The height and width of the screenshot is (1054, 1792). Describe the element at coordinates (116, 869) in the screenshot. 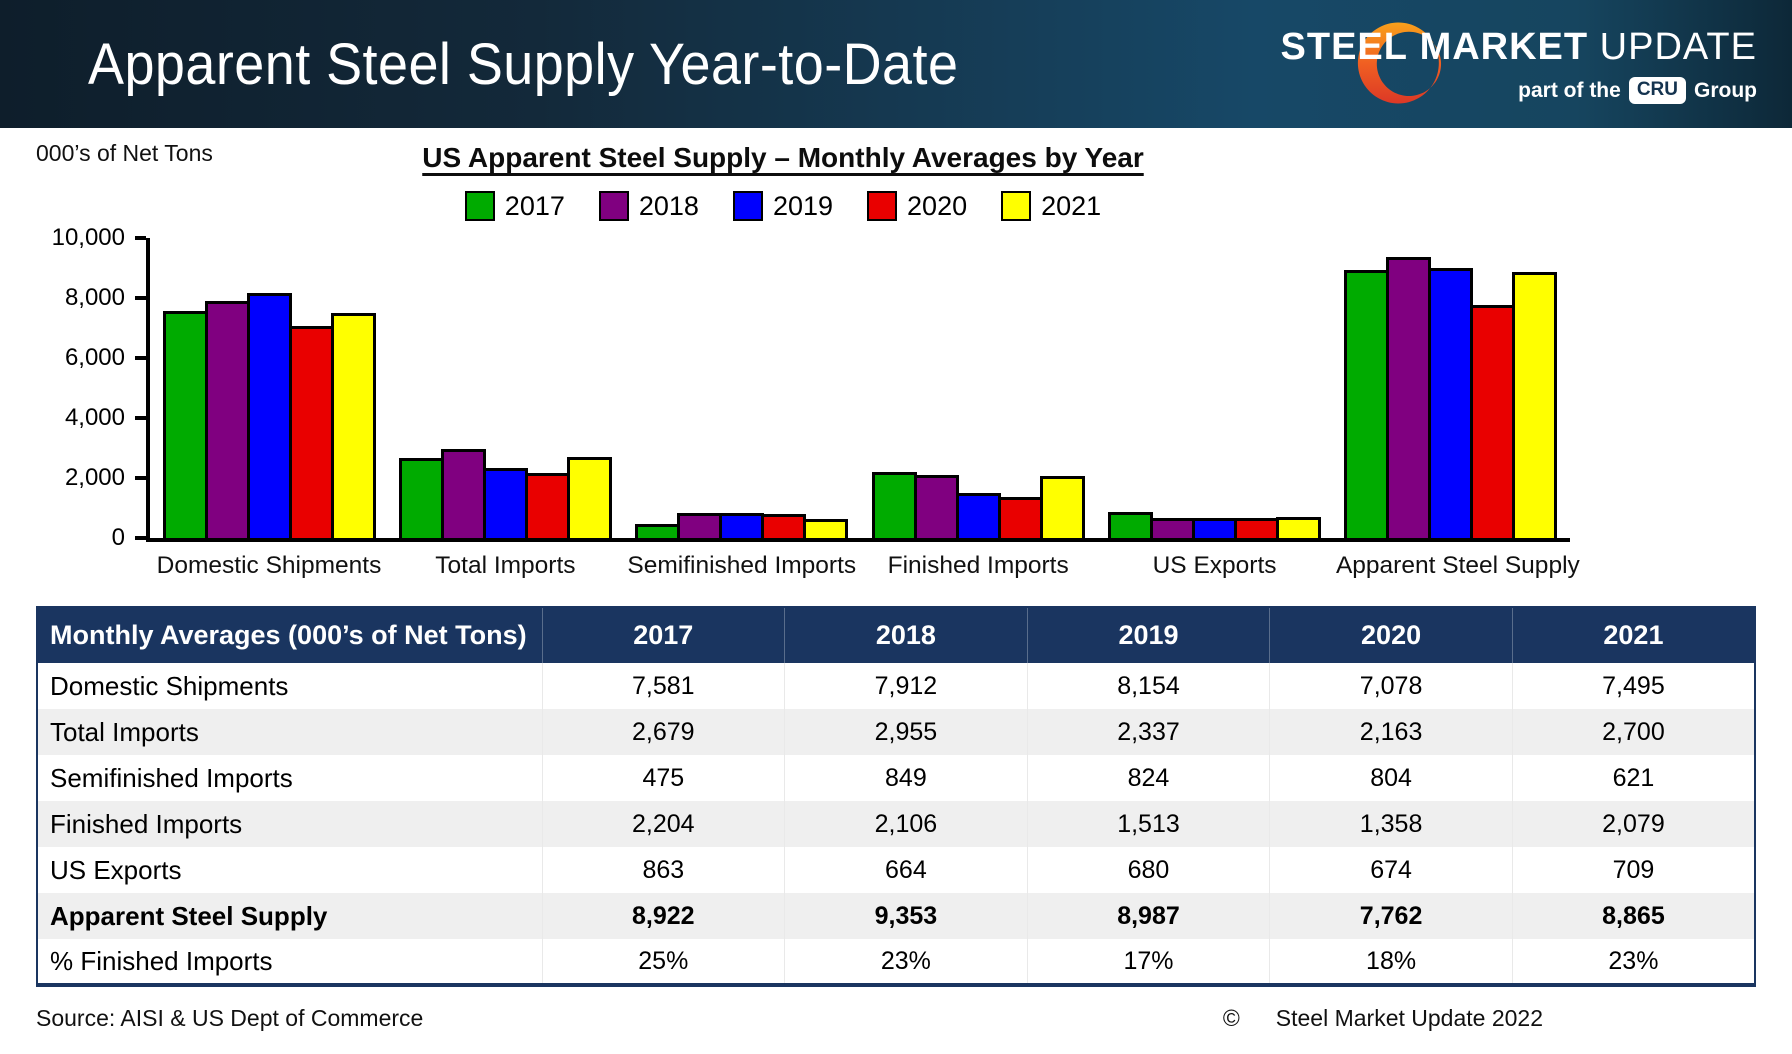

I see `row-label-us-exports: US Exports` at that location.